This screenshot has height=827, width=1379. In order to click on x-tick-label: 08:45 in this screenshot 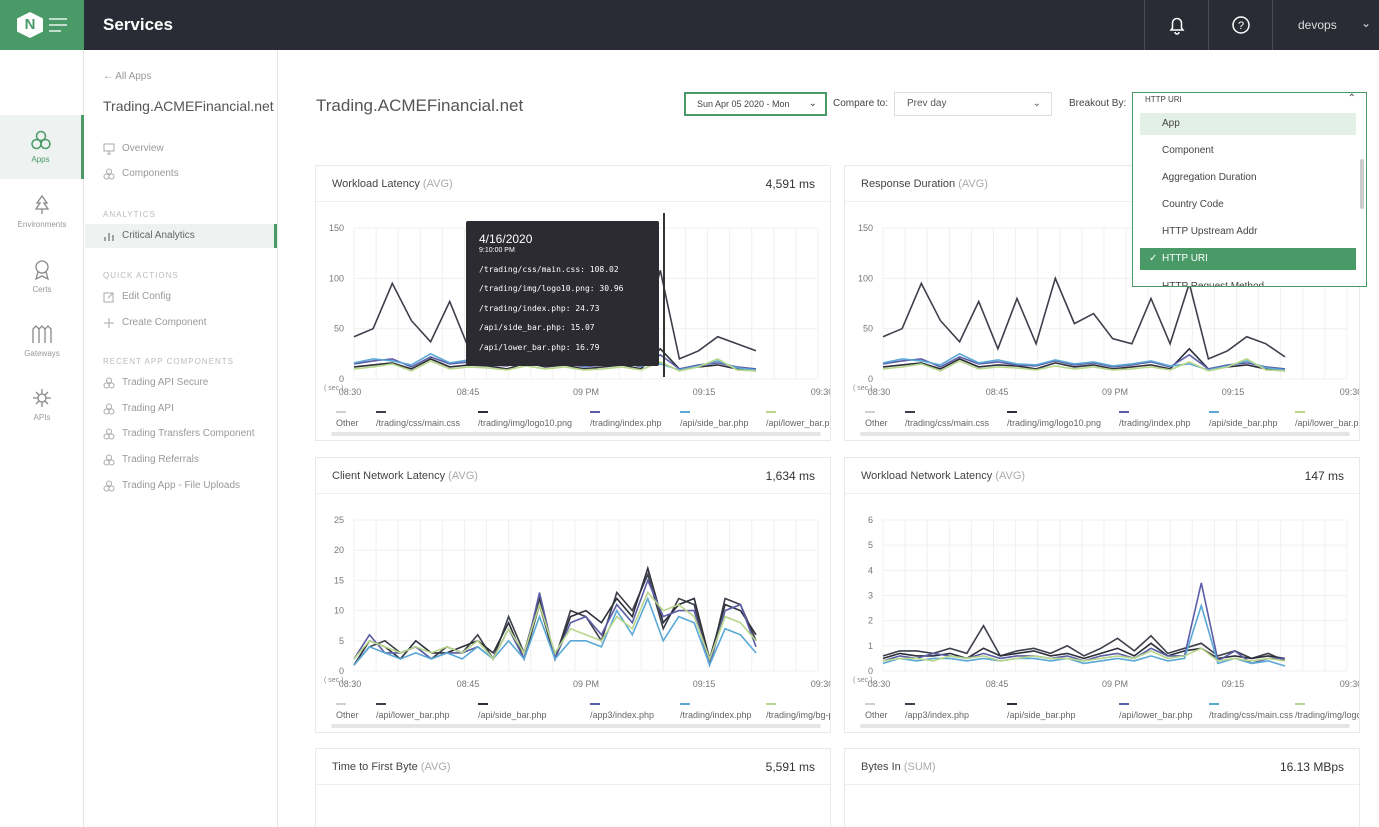, I will do `click(997, 684)`.